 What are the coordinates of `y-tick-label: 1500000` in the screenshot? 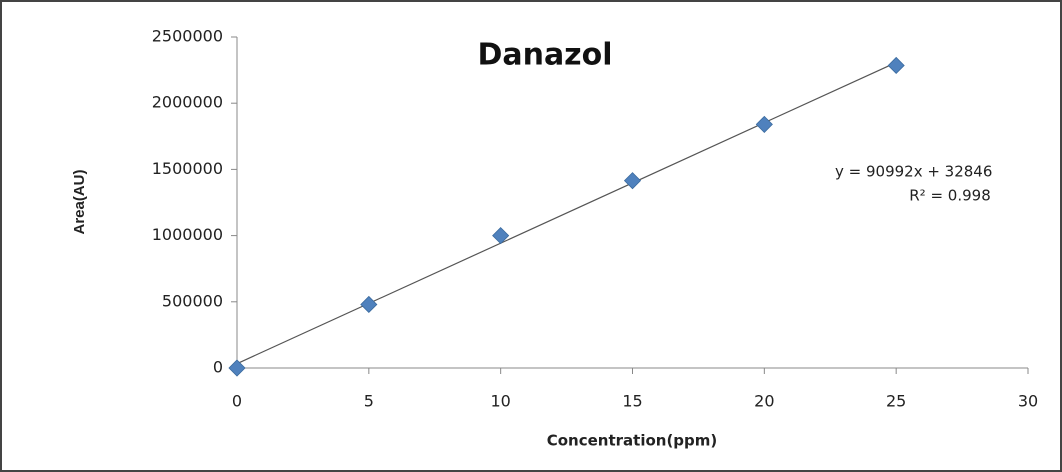 It's located at (187, 168).